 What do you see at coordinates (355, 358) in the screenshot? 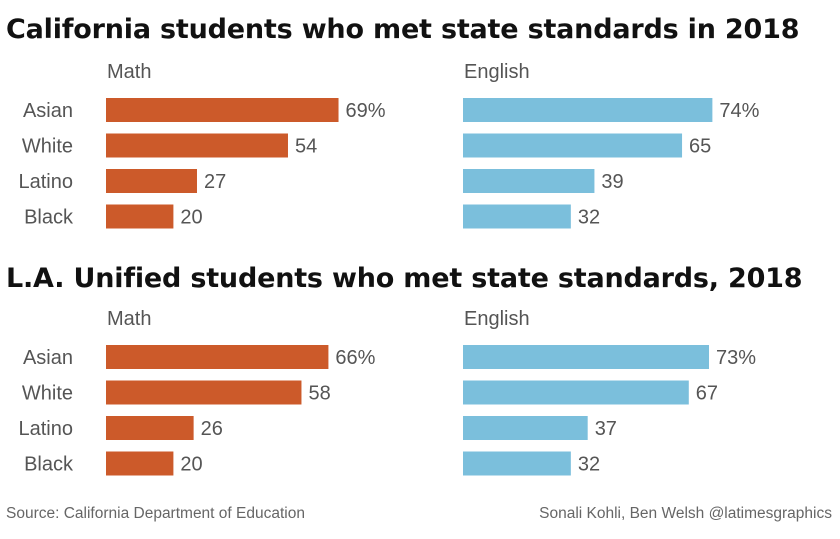
I see `data-label-math-asian: 66%` at bounding box center [355, 358].